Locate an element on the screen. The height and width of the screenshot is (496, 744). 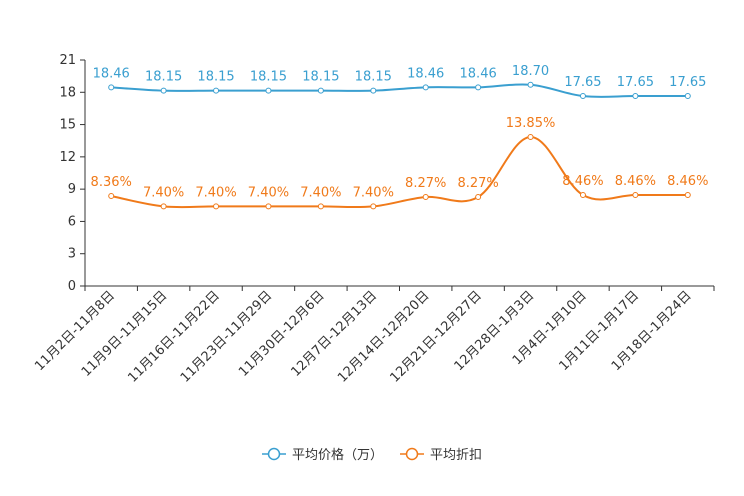
x-tick-label: 12月14日-12月20日 is located at coordinates (383, 336).